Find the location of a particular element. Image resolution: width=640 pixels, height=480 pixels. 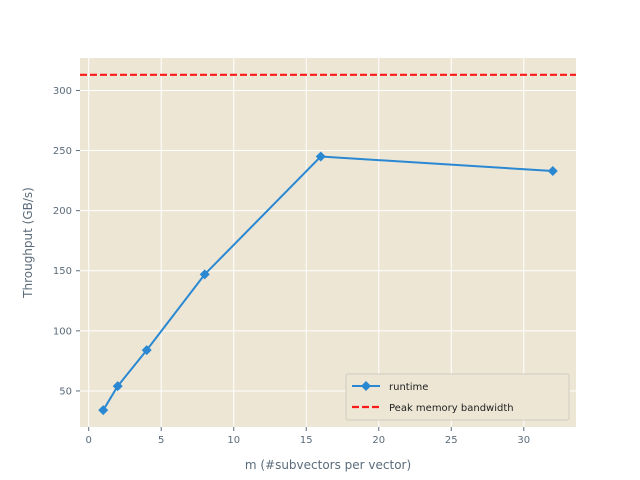

x-axis-ticks: 0 5 10 15 20 25 30 is located at coordinates (308, 436).